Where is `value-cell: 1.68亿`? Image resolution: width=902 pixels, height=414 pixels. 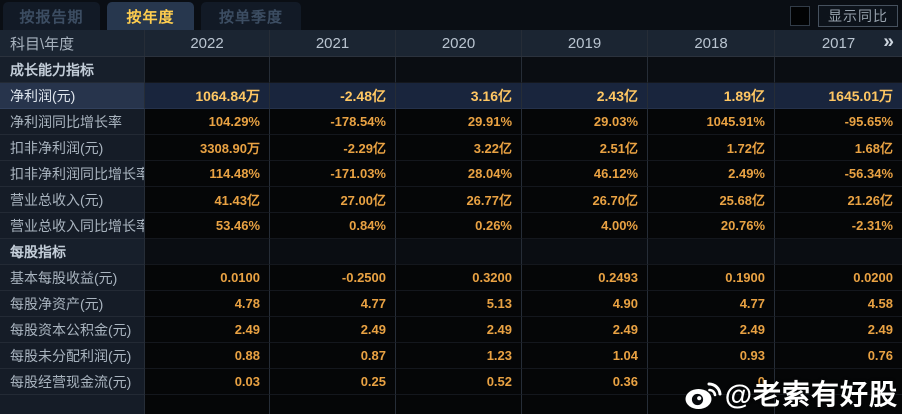
value-cell: 1.68亿 is located at coordinates (838, 148).